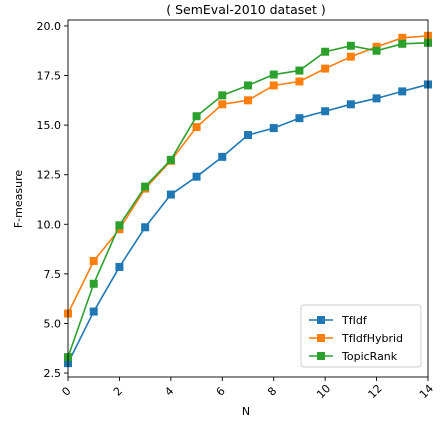 The height and width of the screenshot is (428, 445). Describe the element at coordinates (272, 391) in the screenshot. I see `x-tick-label: 8` at that location.